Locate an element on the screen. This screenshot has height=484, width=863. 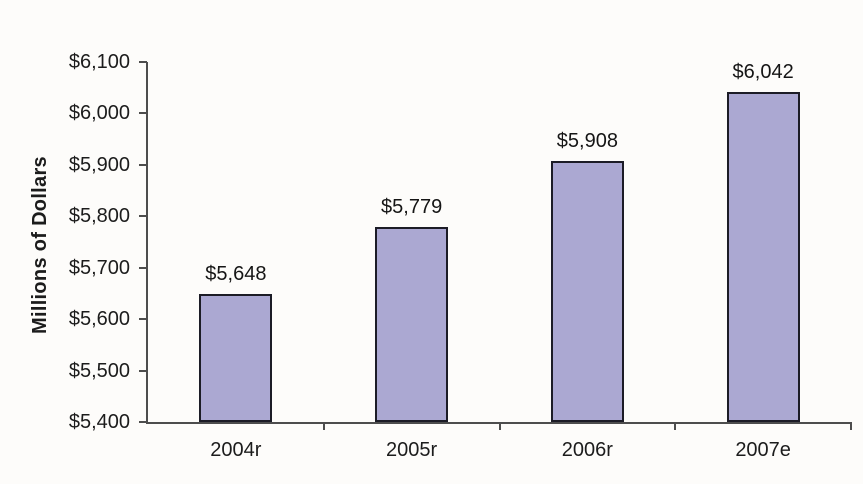
y-tick-label: $5,400 is located at coordinates (99, 422).